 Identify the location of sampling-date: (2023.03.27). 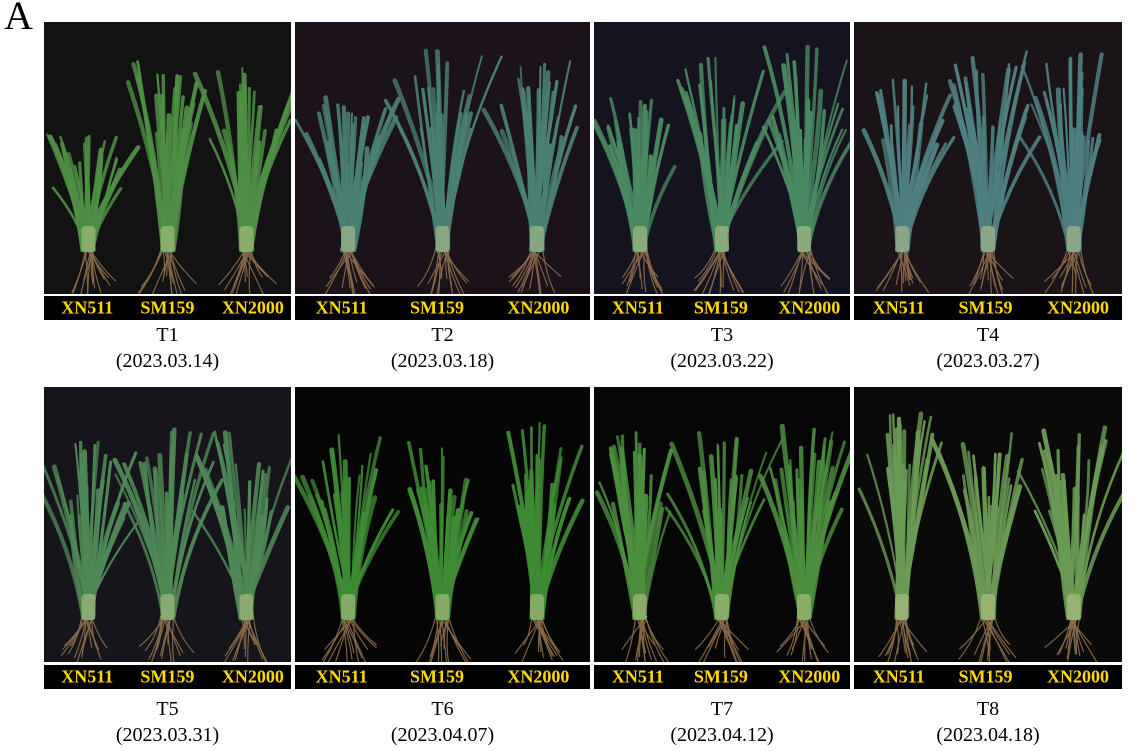
(988, 361).